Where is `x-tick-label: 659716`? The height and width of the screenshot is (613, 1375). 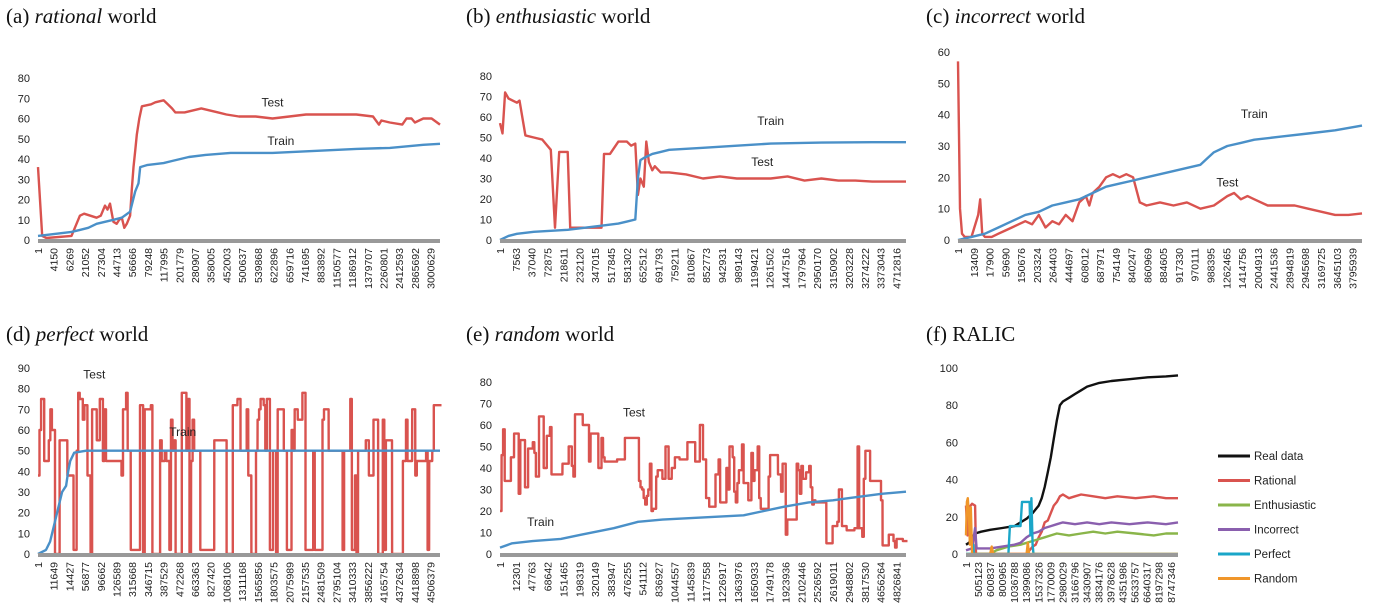
x-tick-label: 659716 is located at coordinates (290, 265).